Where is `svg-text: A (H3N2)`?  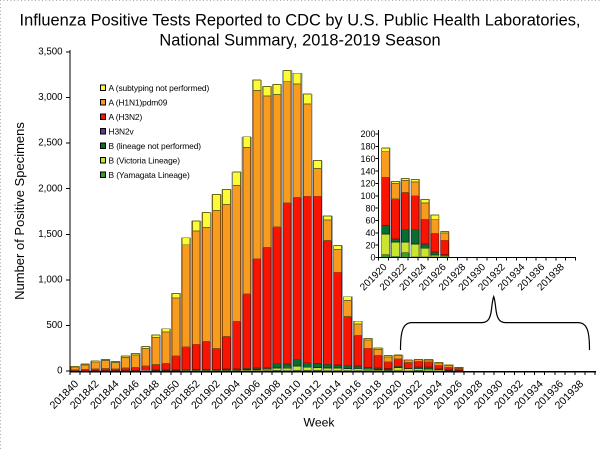 svg-text: A (H3N2) is located at coordinates (126, 117).